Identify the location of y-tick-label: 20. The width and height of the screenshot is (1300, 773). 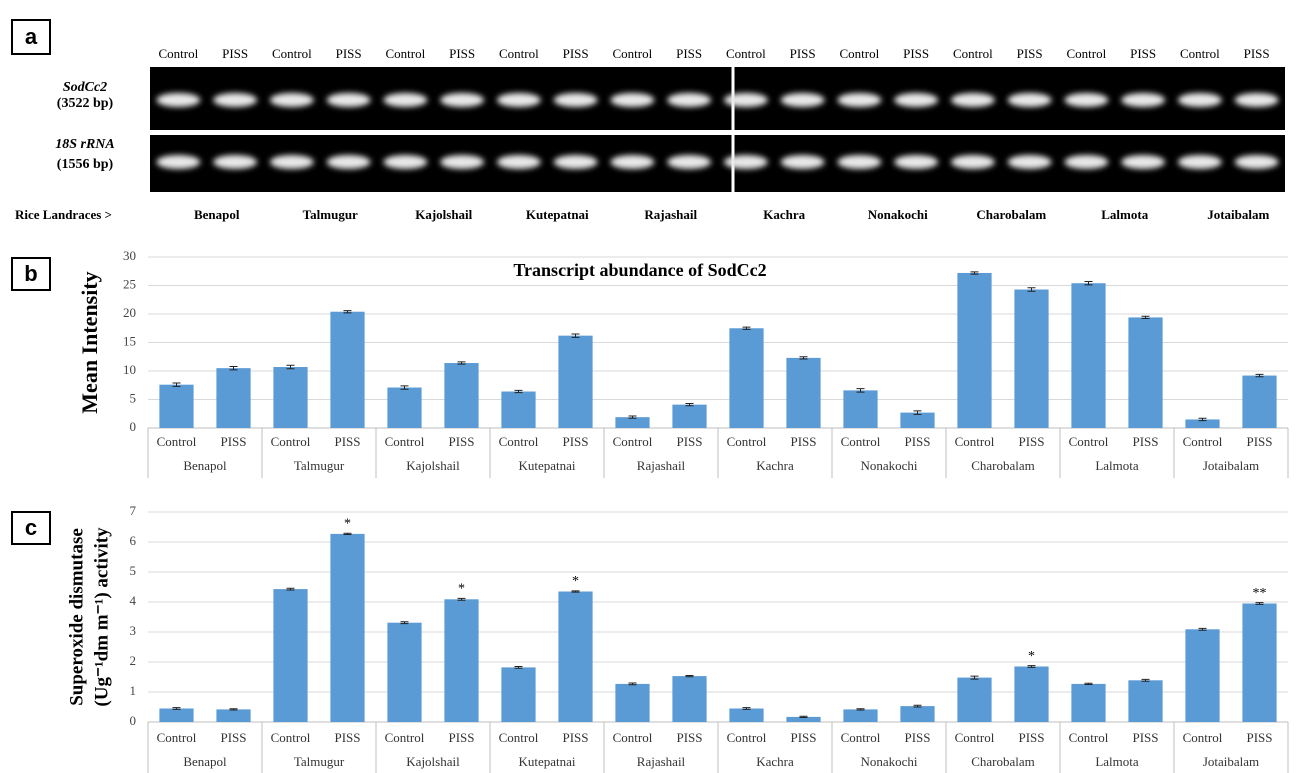
(129, 312).